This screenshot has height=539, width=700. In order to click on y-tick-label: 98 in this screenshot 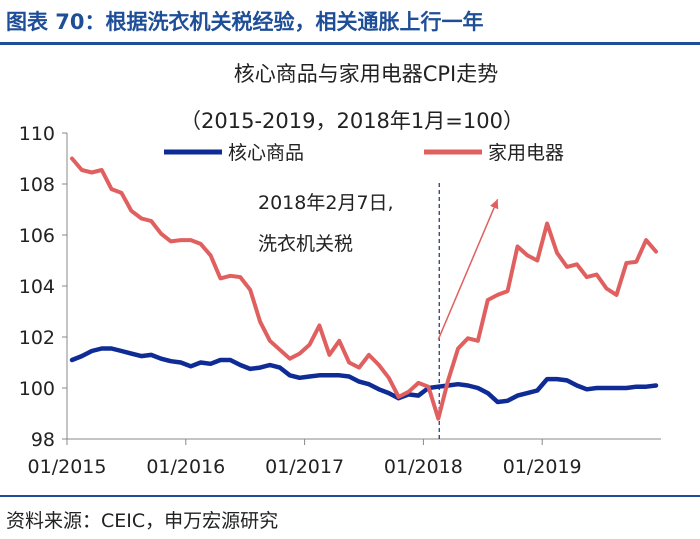, I will do `click(43, 440)`.